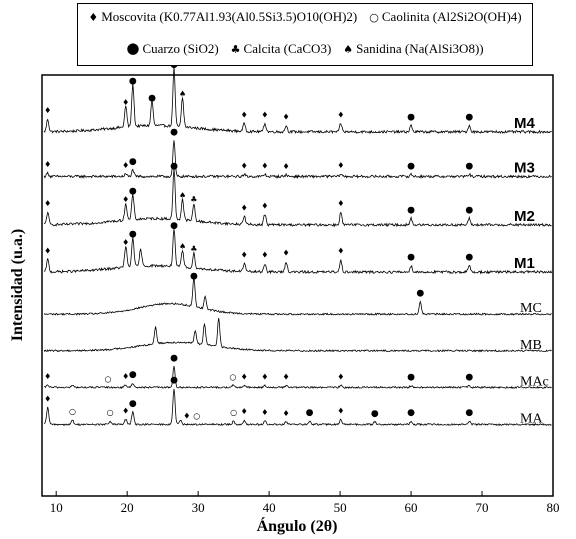 The height and width of the screenshot is (539, 576). What do you see at coordinates (17, 285) in the screenshot?
I see `y-axis-title: Intensidad (u.a.)` at bounding box center [17, 285].